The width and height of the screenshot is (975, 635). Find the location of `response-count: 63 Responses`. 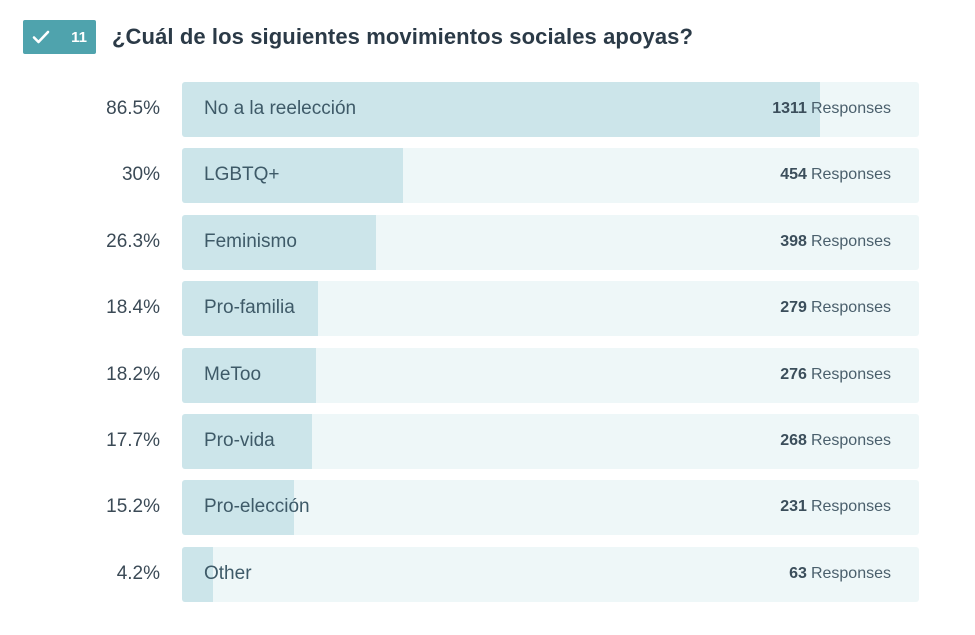

response-count: 63 Responses is located at coordinates (840, 574).